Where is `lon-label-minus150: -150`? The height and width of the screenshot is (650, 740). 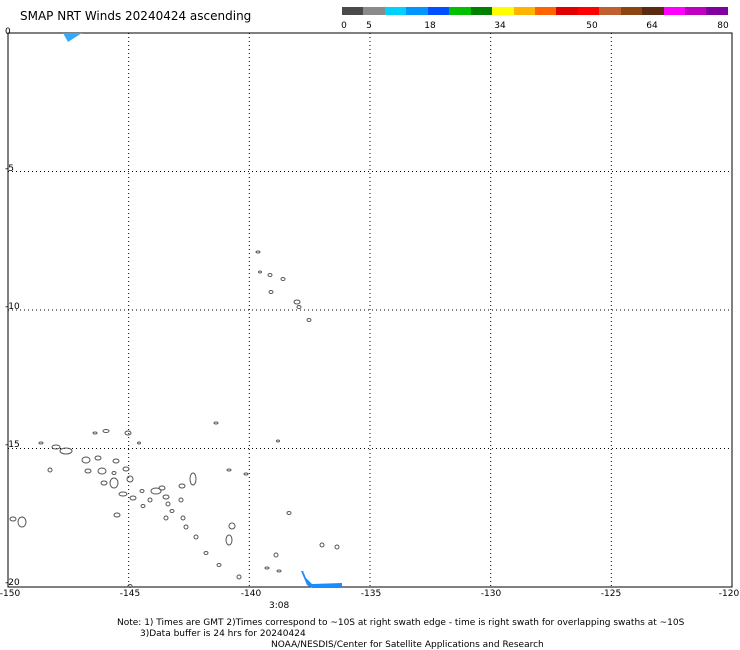
lon-label-minus150: -150 is located at coordinates (10, 594).